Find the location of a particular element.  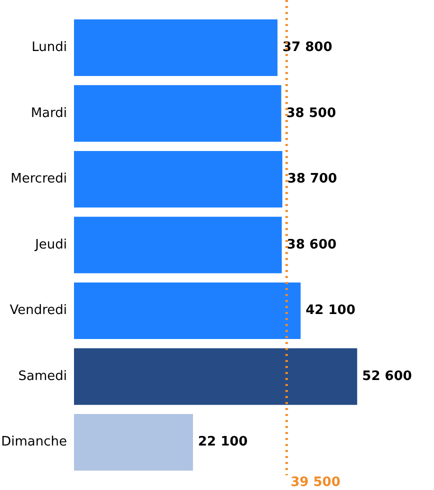

data-label: 38 700 is located at coordinates (312, 179).